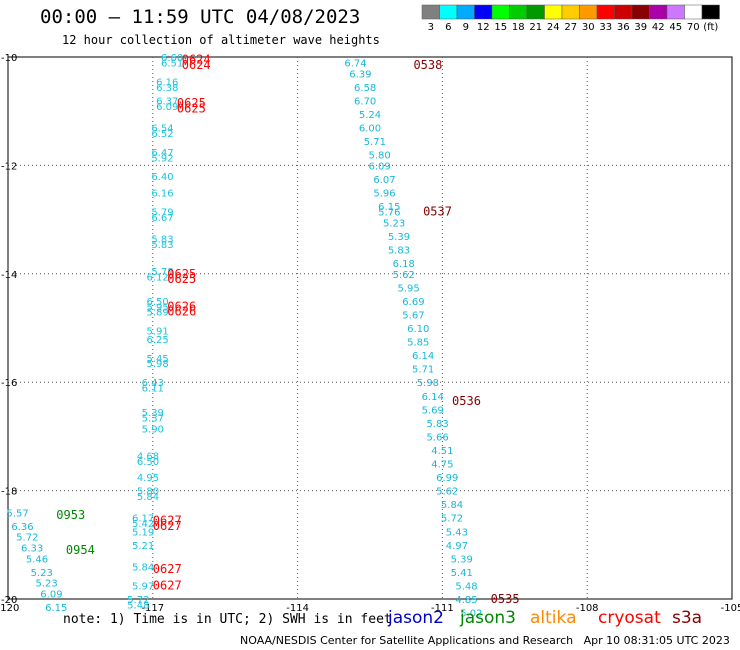 The image size is (740, 650). I want to click on colorbar-label: 12, so click(483, 27).